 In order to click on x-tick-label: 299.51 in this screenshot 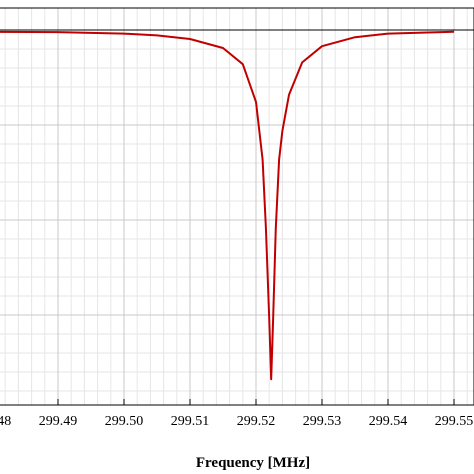, I will do `click(190, 421)`.